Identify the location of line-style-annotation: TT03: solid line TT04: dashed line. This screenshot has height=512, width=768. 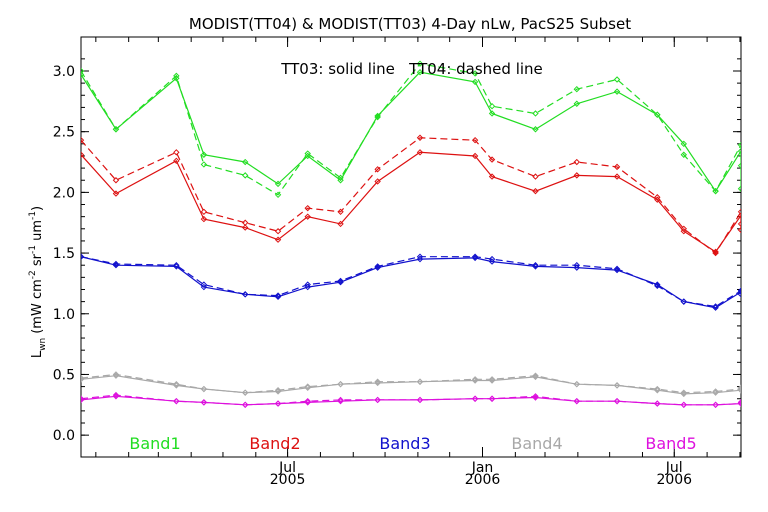
(411, 69).